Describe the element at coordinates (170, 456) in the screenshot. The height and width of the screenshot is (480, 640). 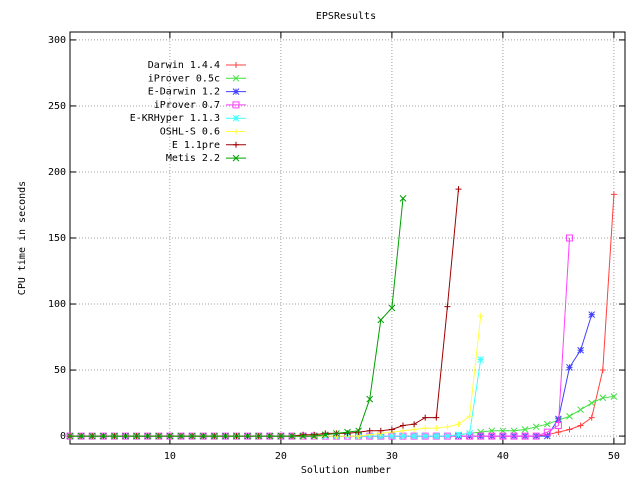
I see `x-tick-label: 10` at that location.